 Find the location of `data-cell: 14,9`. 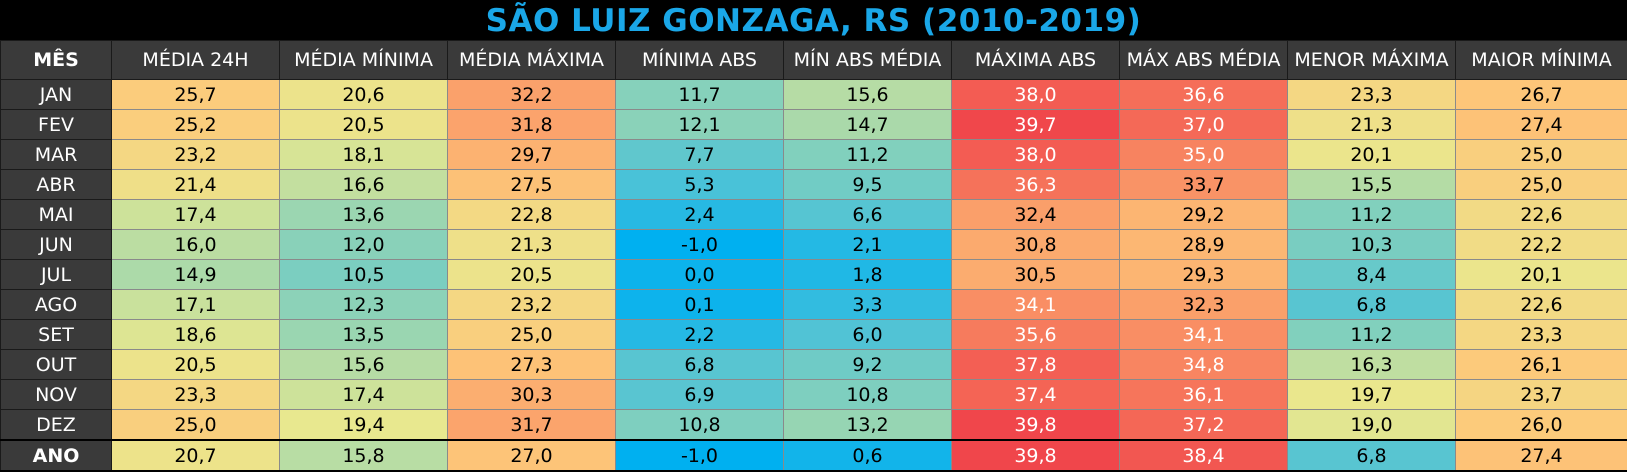

data-cell: 14,9 is located at coordinates (196, 275).